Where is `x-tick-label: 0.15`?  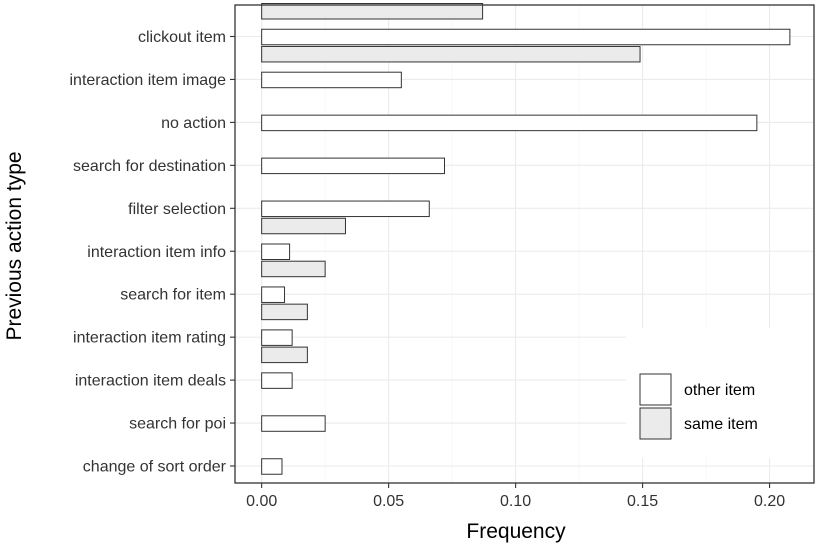 x-tick-label: 0.15 is located at coordinates (642, 501).